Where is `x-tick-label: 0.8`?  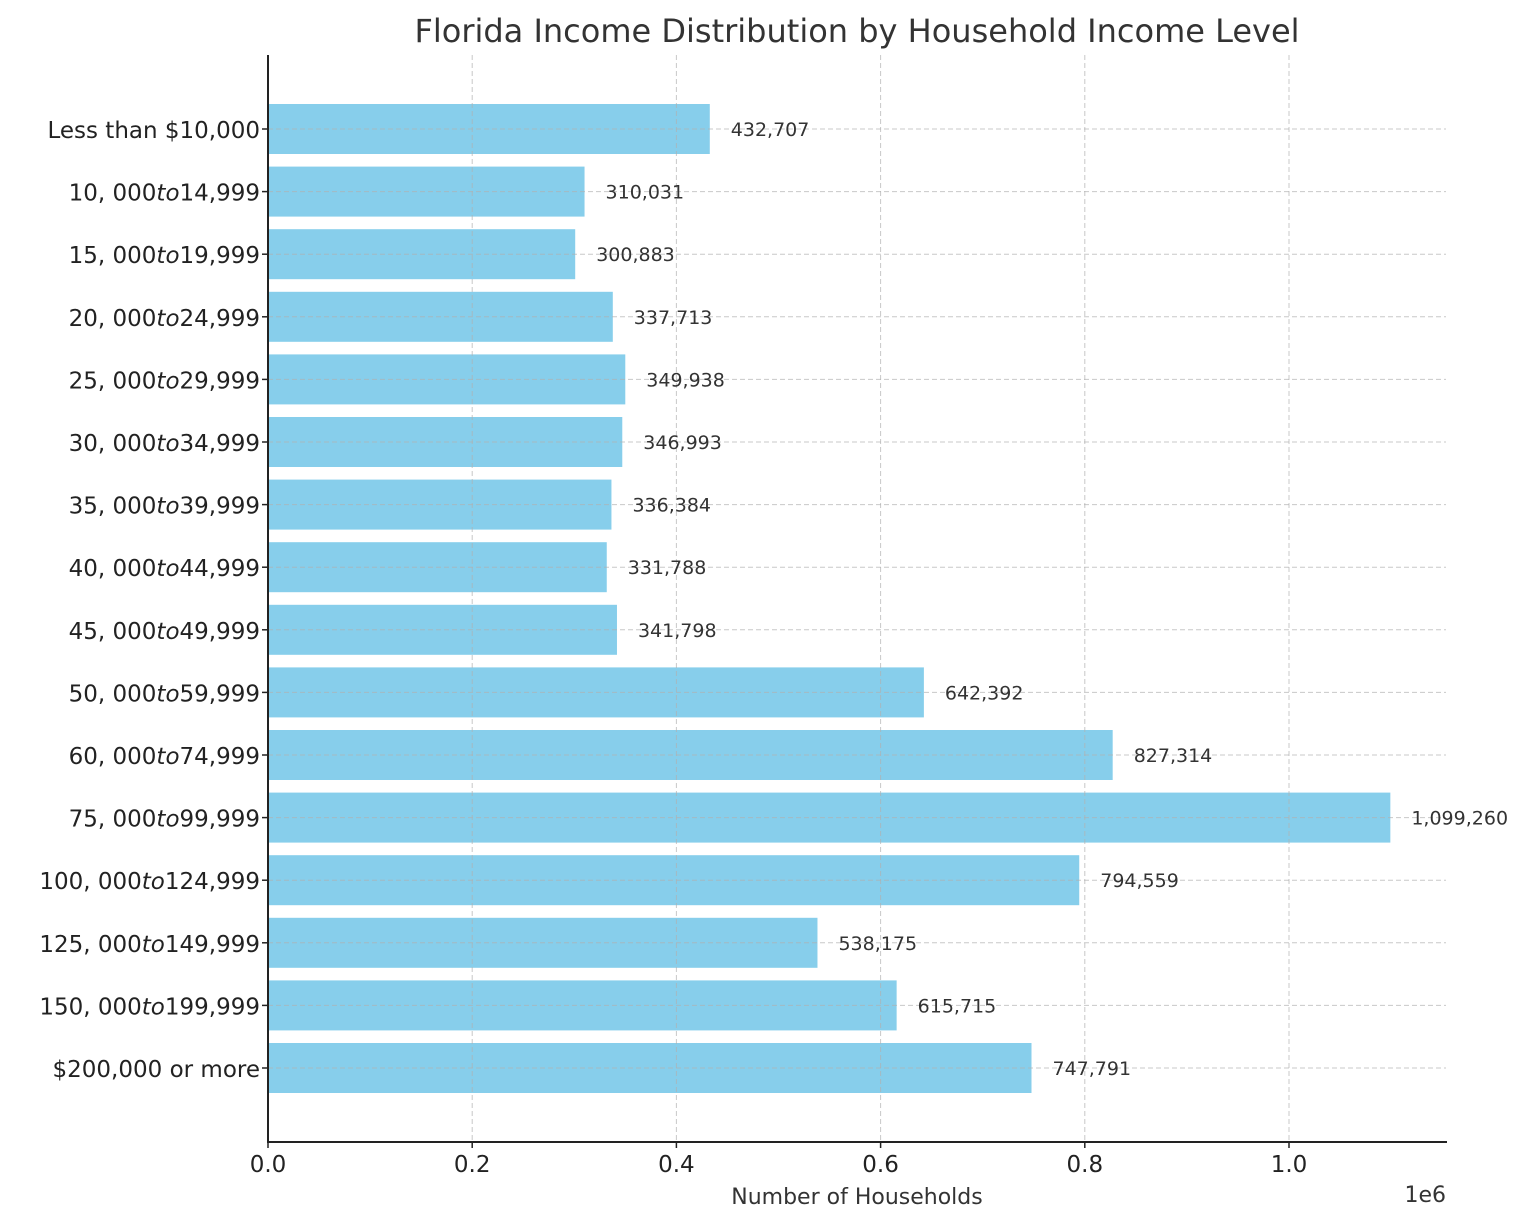
x-tick-label: 0.8 is located at coordinates (1085, 1165).